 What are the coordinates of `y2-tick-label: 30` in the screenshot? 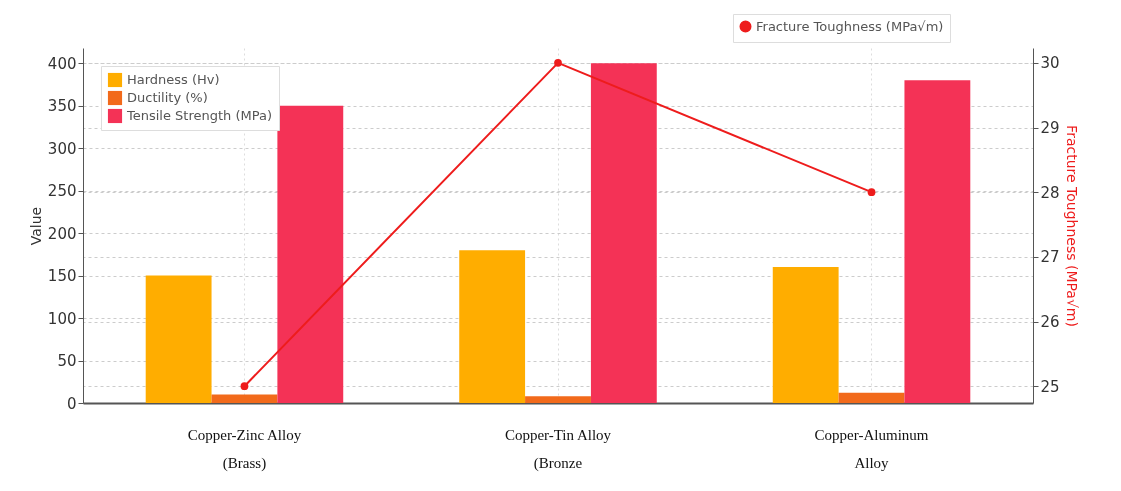 It's located at (1050, 63).